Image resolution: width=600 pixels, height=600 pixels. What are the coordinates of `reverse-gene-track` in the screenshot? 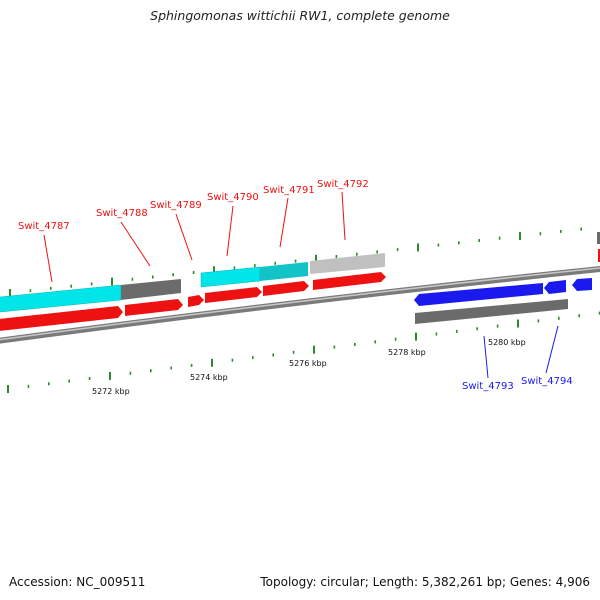 It's located at (503, 292).